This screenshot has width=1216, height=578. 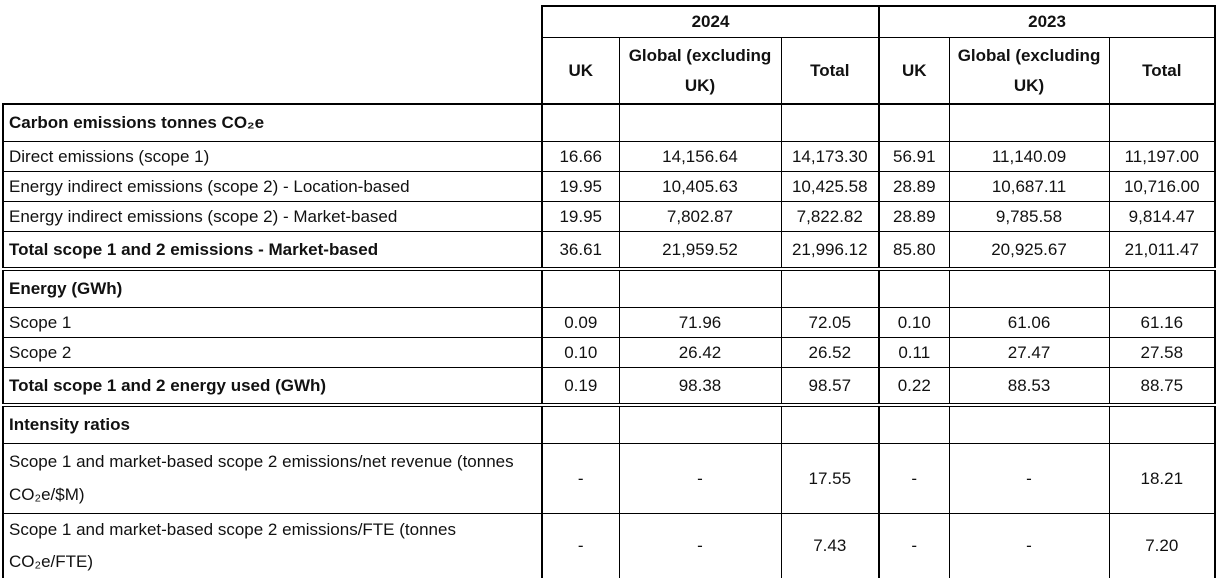 I want to click on table-cell: 27.58, so click(x=1162, y=352).